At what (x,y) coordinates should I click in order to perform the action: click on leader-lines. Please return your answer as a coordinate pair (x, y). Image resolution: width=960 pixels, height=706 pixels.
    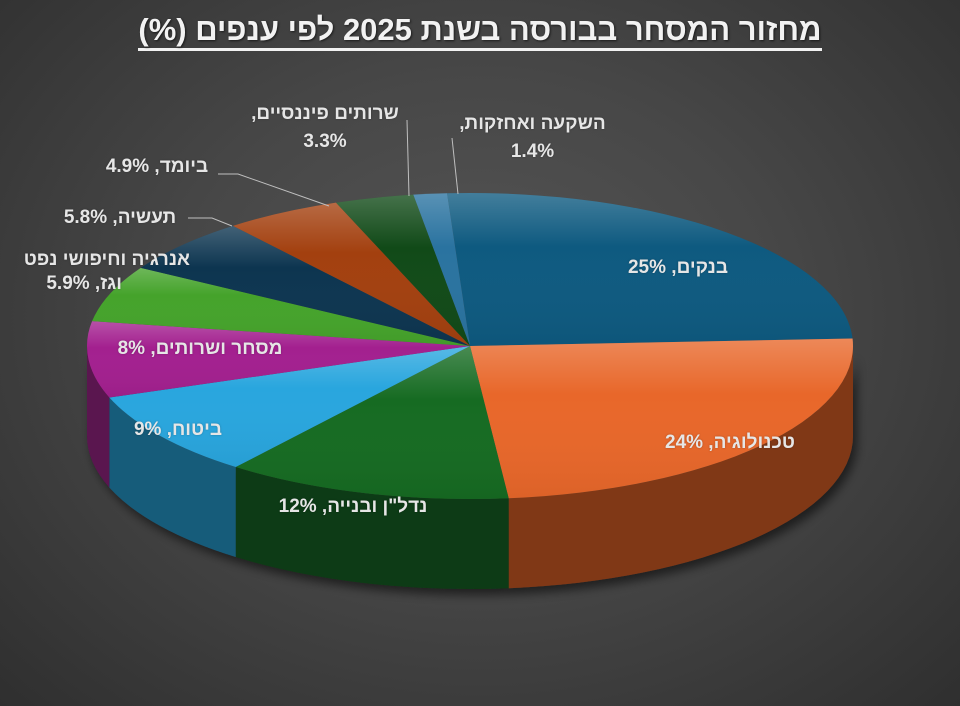
    Looking at the image, I should click on (323, 173).